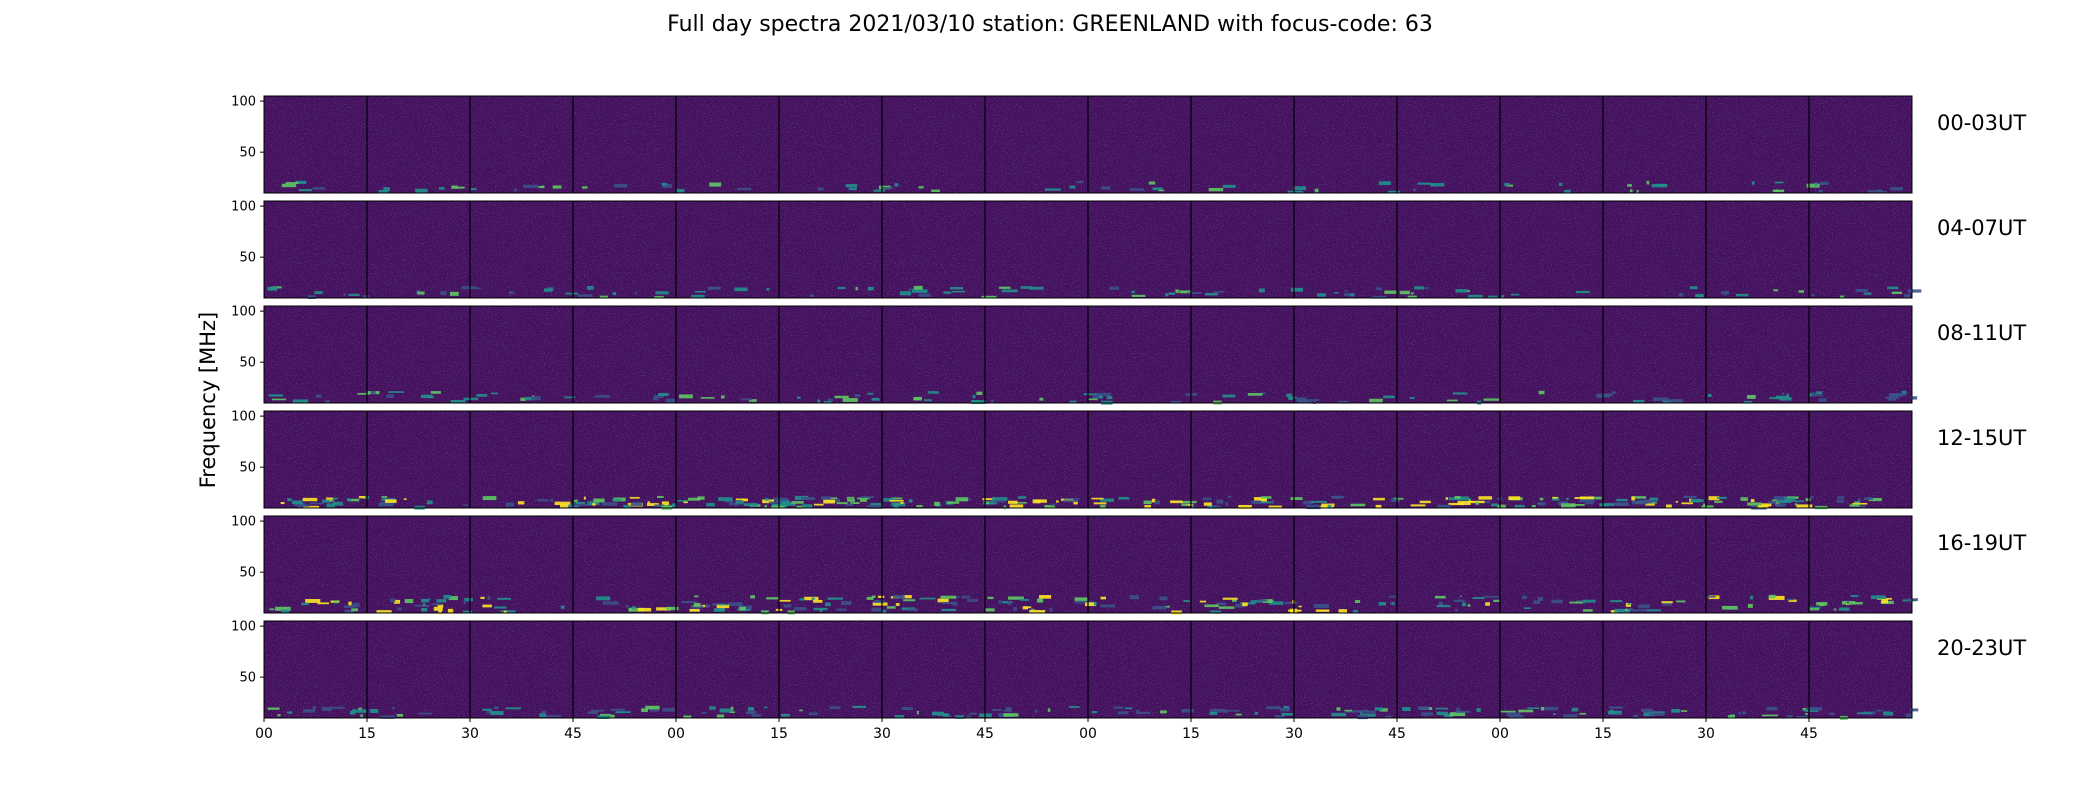 This screenshot has height=800, width=2100. Describe the element at coordinates (1397, 734) in the screenshot. I see `x-tick-label: 45` at that location.